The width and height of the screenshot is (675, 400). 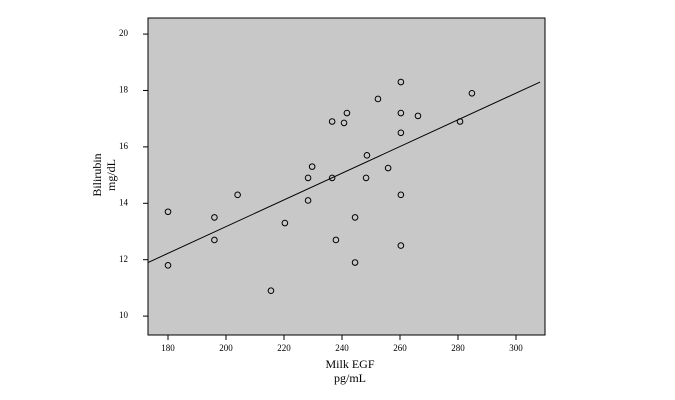 What do you see at coordinates (226, 348) in the screenshot?
I see `x-tick-label: 200` at bounding box center [226, 348].